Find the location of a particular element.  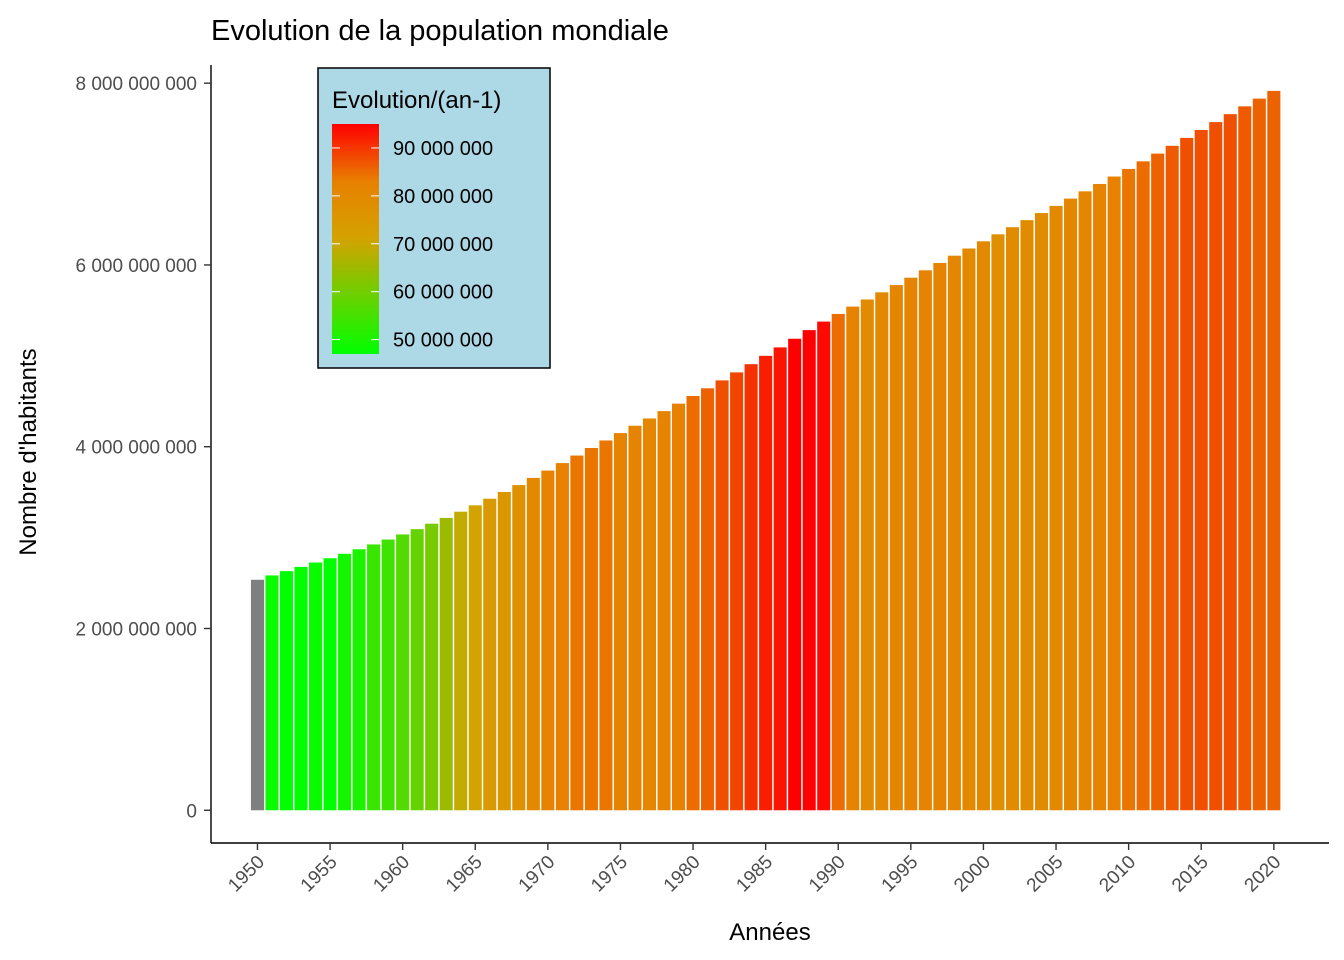

y-tick-label: 0 is located at coordinates (191, 811).